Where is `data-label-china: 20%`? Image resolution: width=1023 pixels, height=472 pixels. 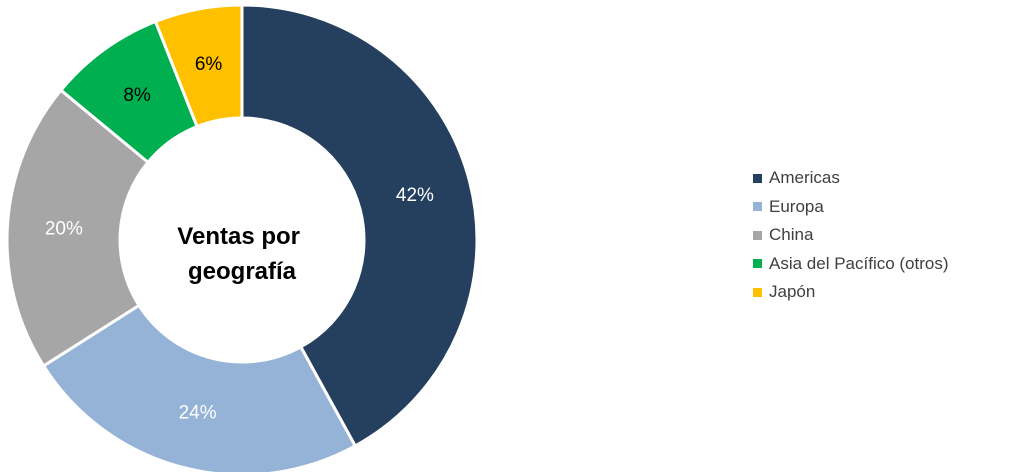
data-label-china: 20% is located at coordinates (64, 228).